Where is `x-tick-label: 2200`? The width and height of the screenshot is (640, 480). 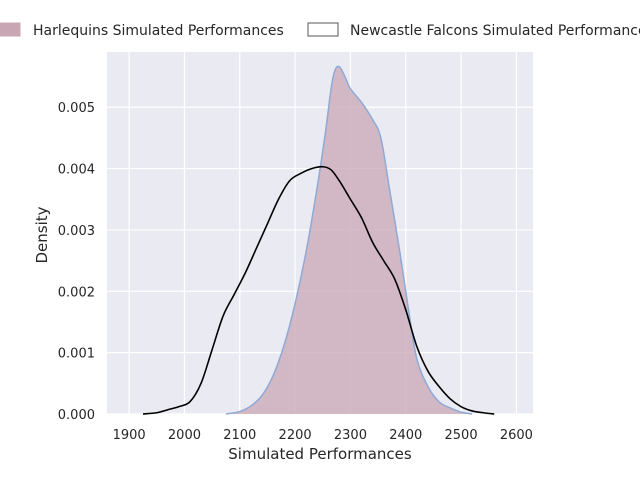
x-tick-label: 2200 is located at coordinates (295, 435).